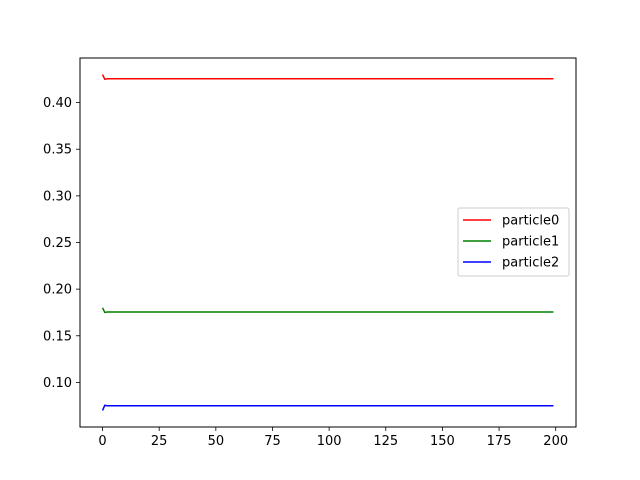  Describe the element at coordinates (385, 441) in the screenshot. I see `x-tick-label: 125` at that location.